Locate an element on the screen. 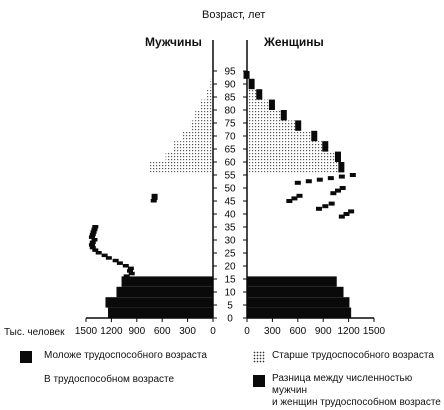  legend-swatch-old is located at coordinates (259, 357).